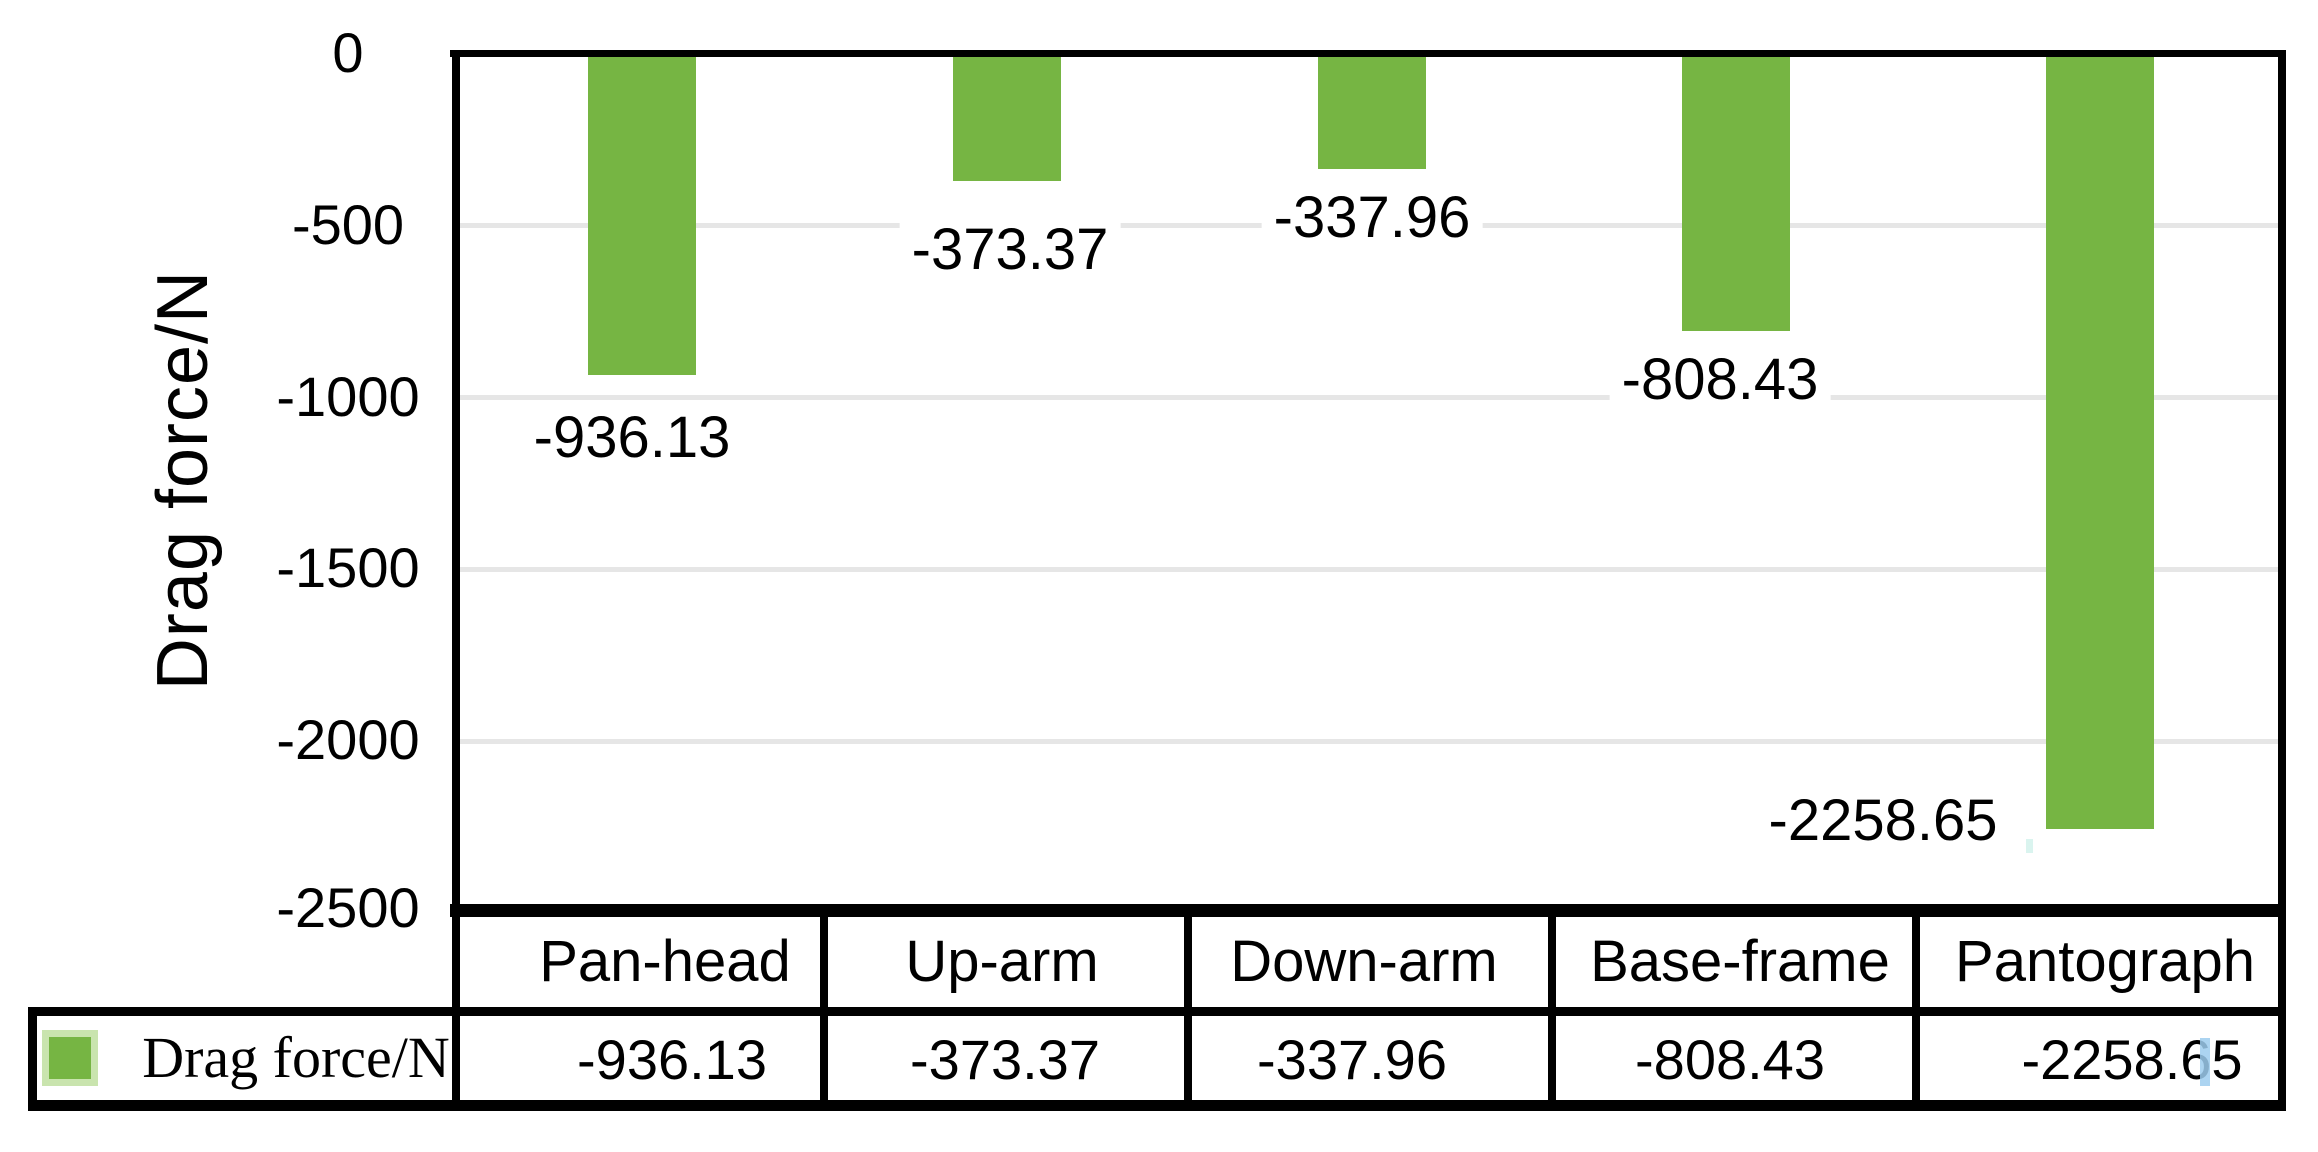  What do you see at coordinates (2105, 961) in the screenshot?
I see `table-header-cell: Pantograph` at bounding box center [2105, 961].